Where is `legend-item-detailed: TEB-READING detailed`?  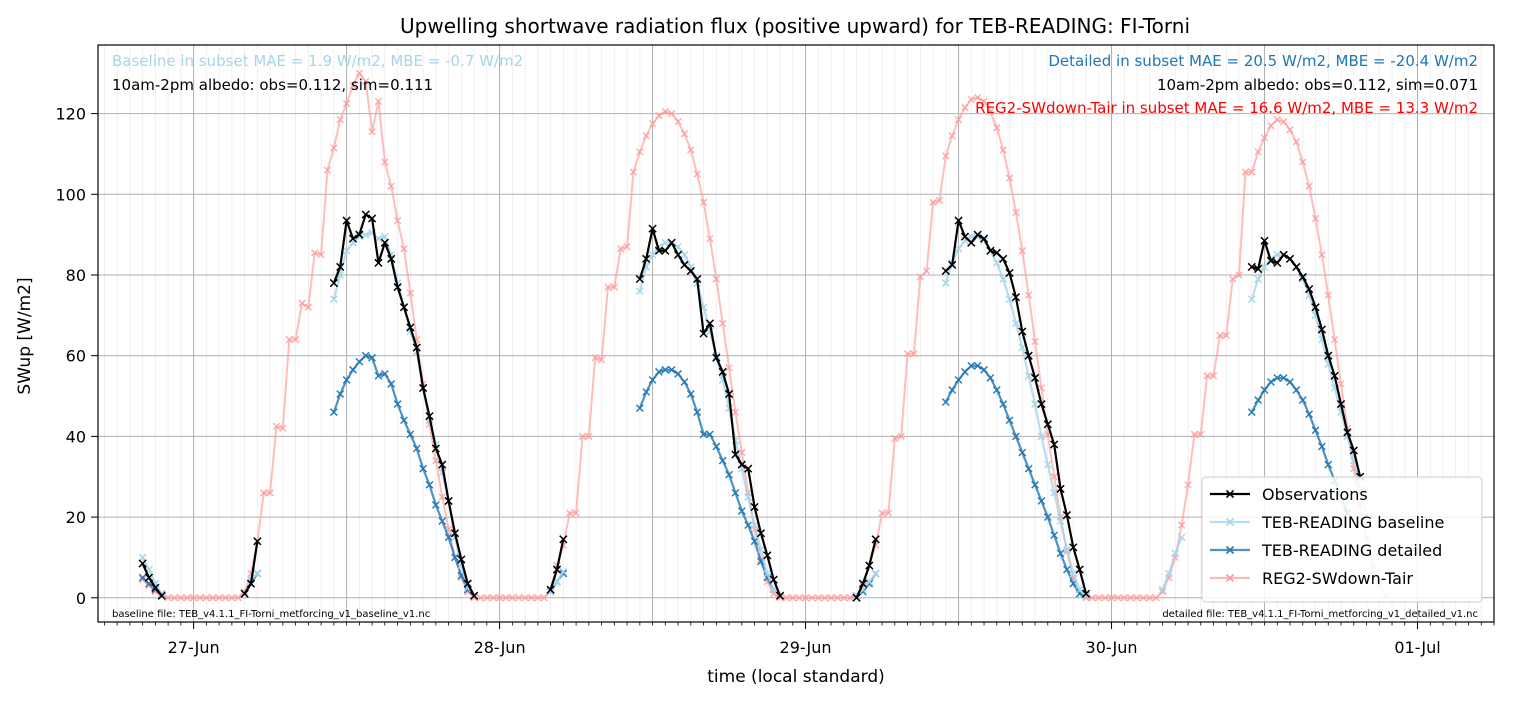 legend-item-detailed: TEB-READING detailed is located at coordinates (1326, 550).